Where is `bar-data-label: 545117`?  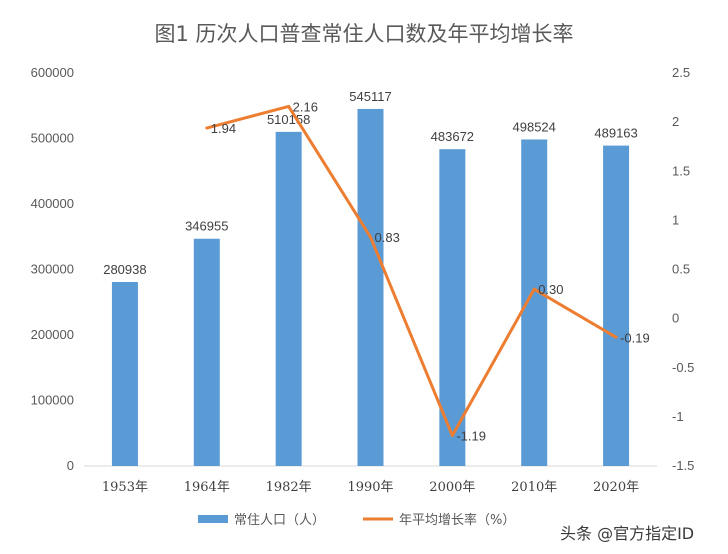 bar-data-label: 545117 is located at coordinates (370, 96).